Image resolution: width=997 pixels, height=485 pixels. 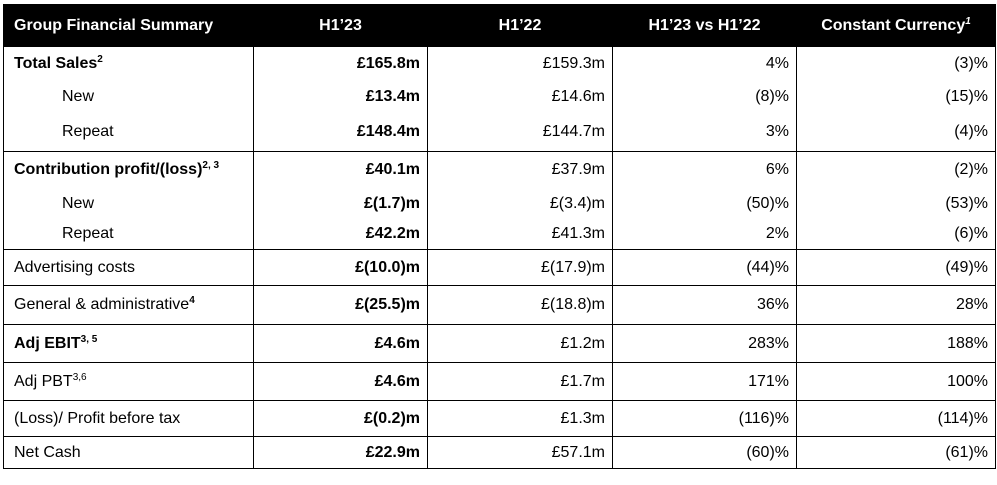 What do you see at coordinates (704, 381) in the screenshot?
I see `cell-change: 171%` at bounding box center [704, 381].